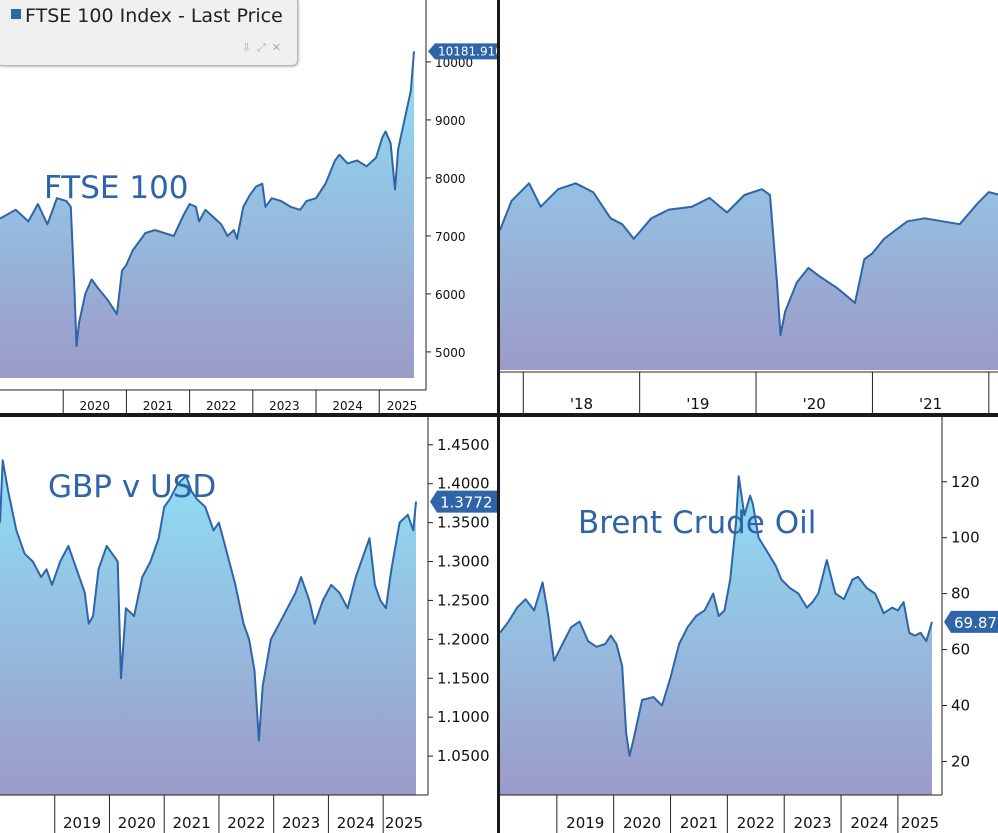 The image size is (998, 833). I want to click on y-tick-label: 9000, so click(450, 121).